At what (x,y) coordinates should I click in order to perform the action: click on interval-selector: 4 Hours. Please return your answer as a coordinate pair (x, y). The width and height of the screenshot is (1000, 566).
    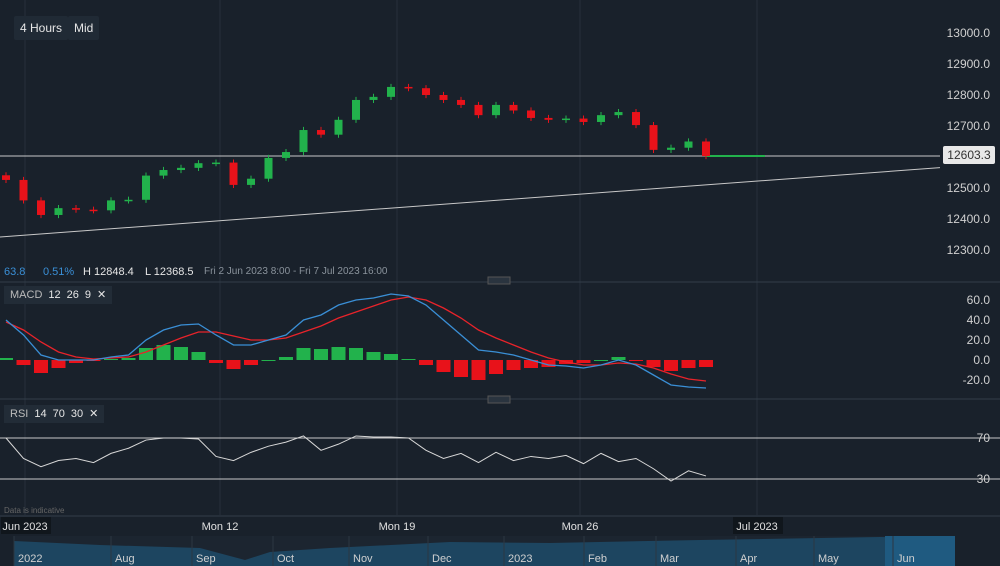
    Looking at the image, I should click on (41, 28).